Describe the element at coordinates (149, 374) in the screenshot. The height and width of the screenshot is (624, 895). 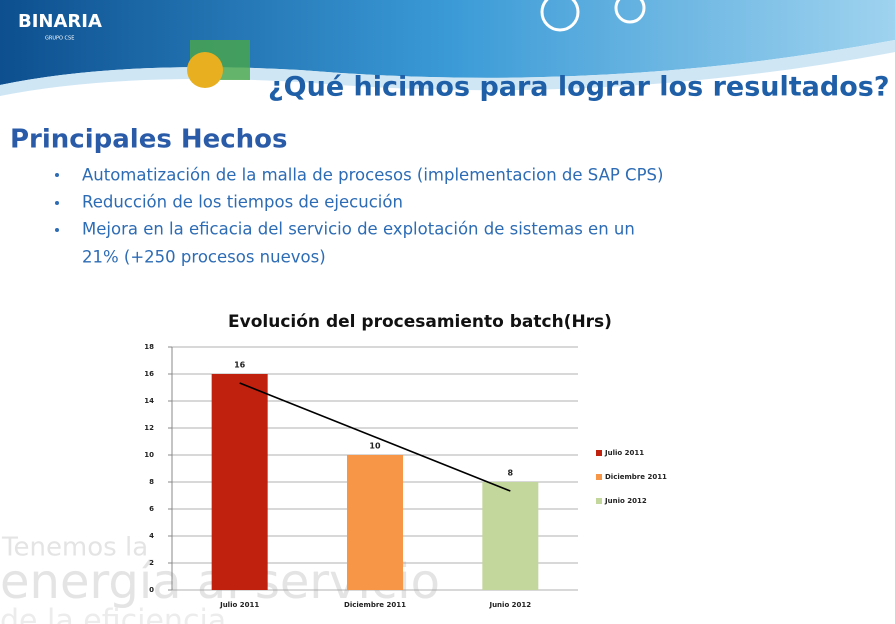
I see `y-tick-label: 16` at that location.